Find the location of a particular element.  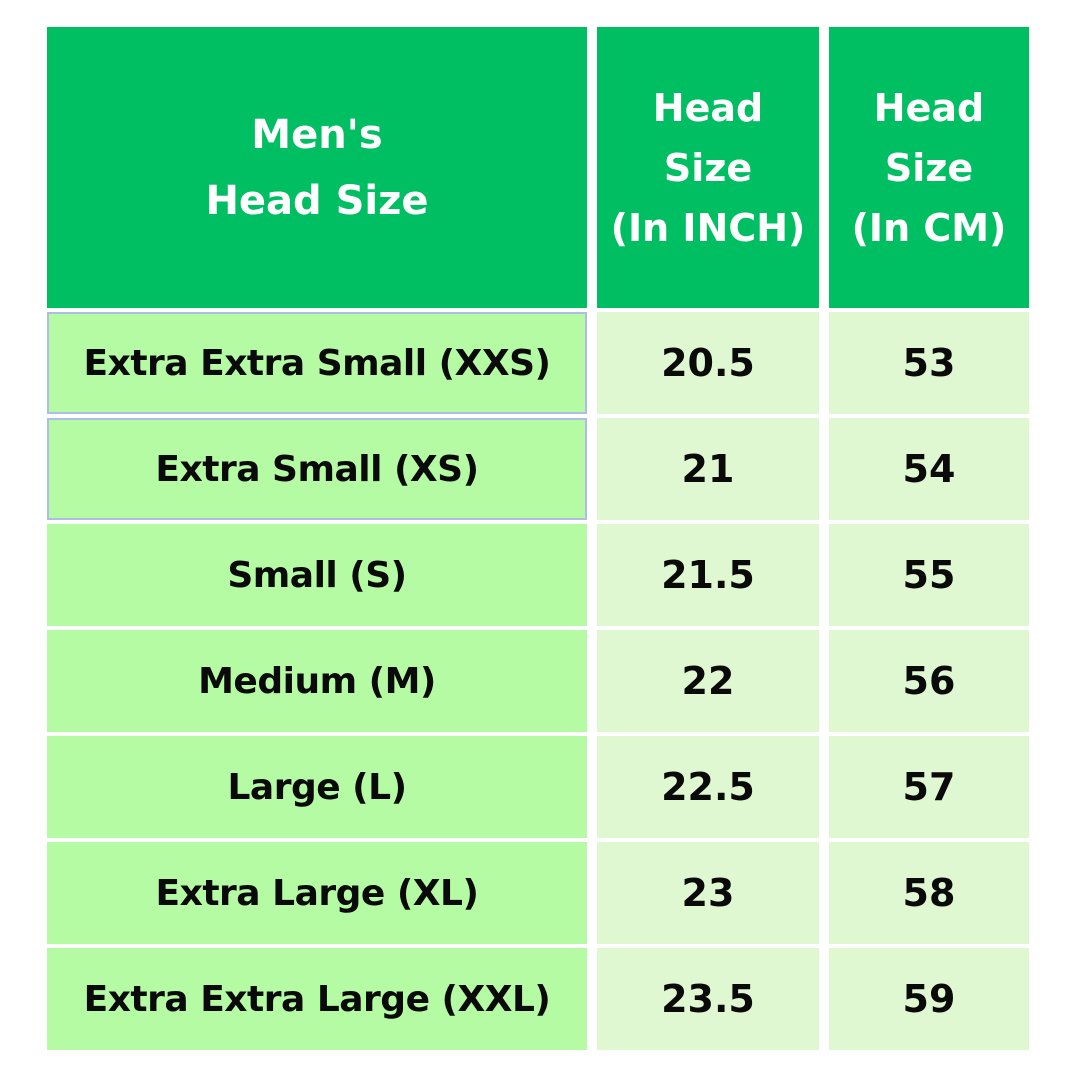

inch-value-cell-xs: 21 is located at coordinates (708, 469).